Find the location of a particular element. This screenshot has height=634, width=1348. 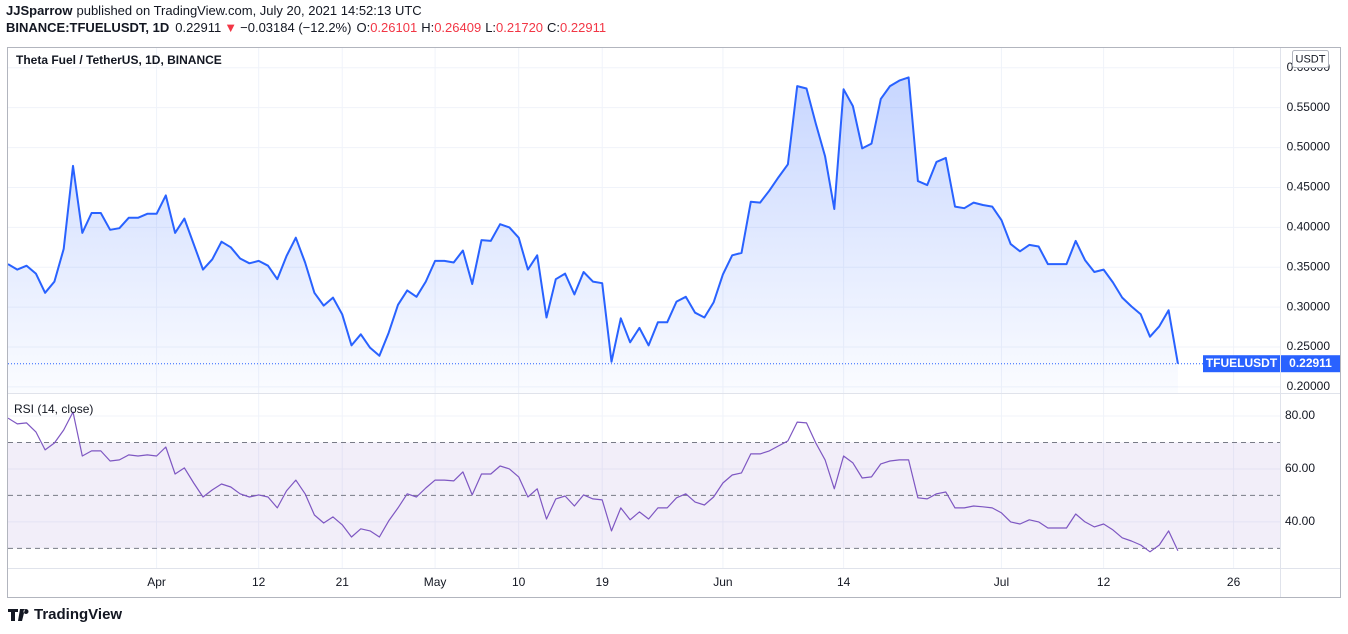

x-tick-label: 14 is located at coordinates (844, 582).